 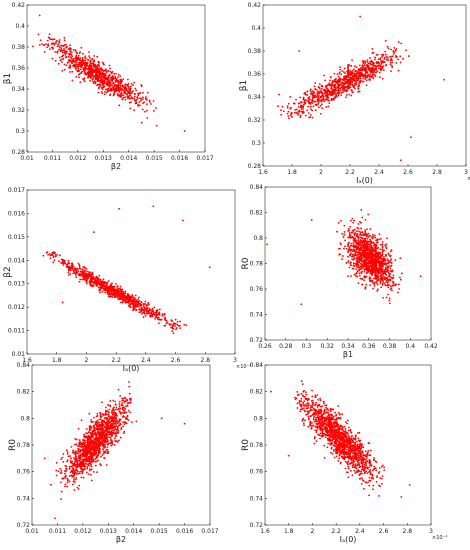 I want to click on y-axis-label: R0, so click(x=13, y=445).